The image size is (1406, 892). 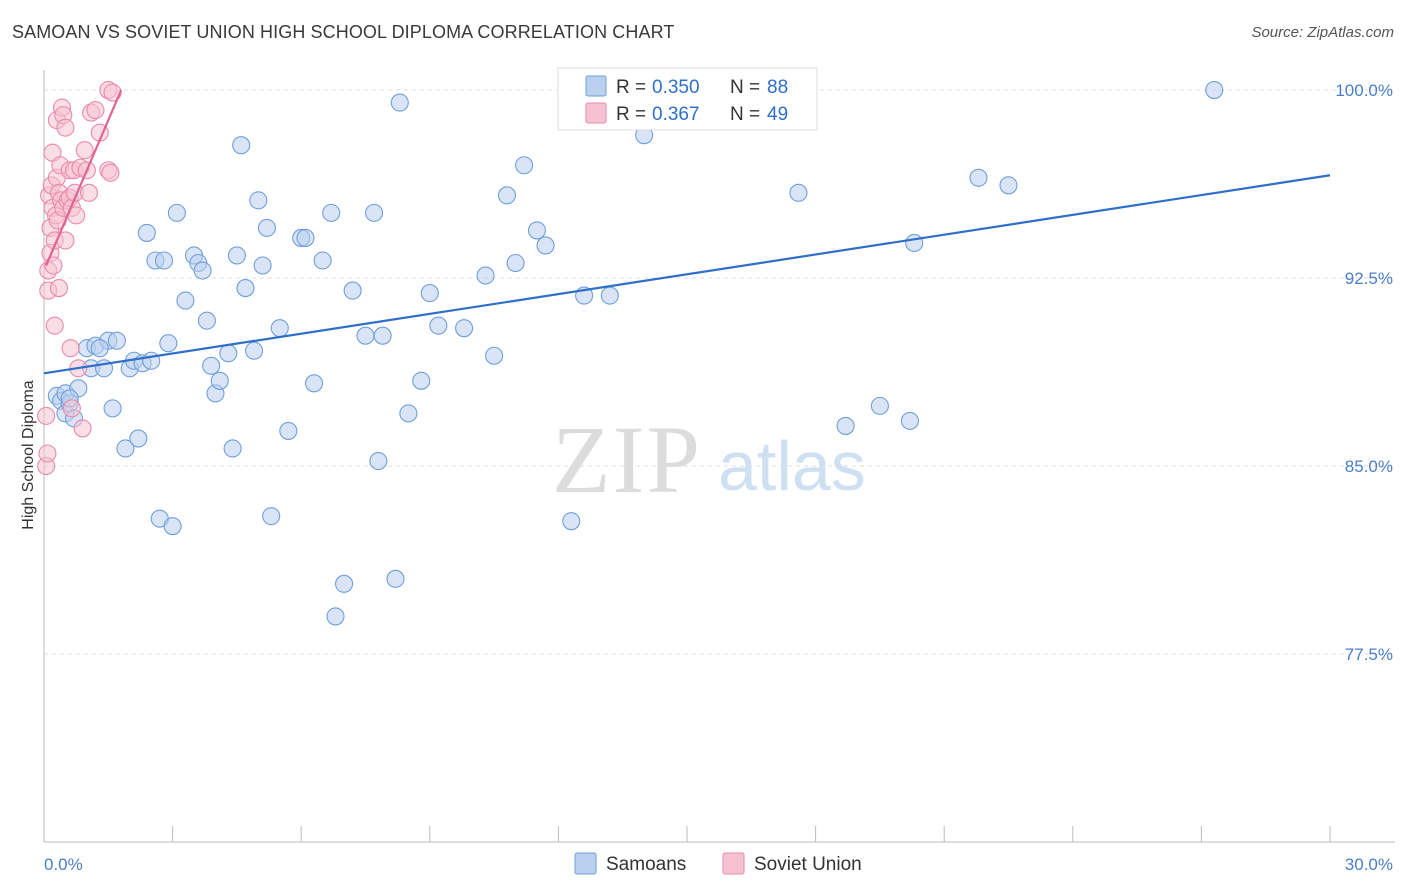 I want to click on legend-samoans-swatch, so click(x=585, y=863).